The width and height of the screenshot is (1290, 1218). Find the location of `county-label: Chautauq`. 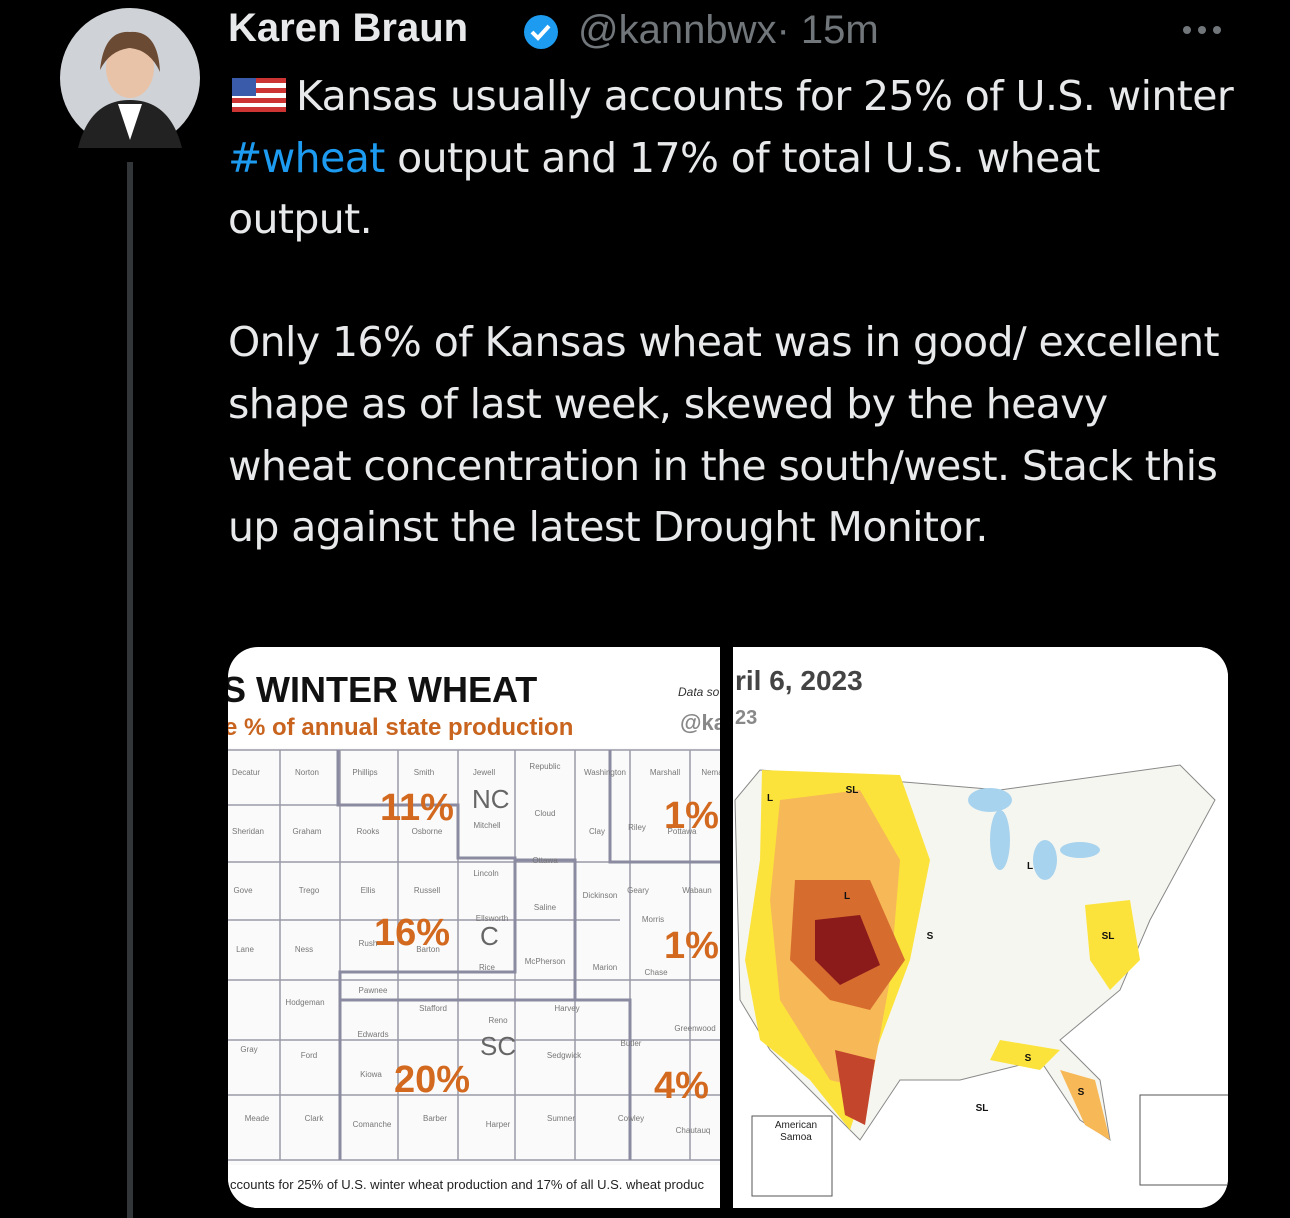

county-label: Chautauq is located at coordinates (693, 1130).